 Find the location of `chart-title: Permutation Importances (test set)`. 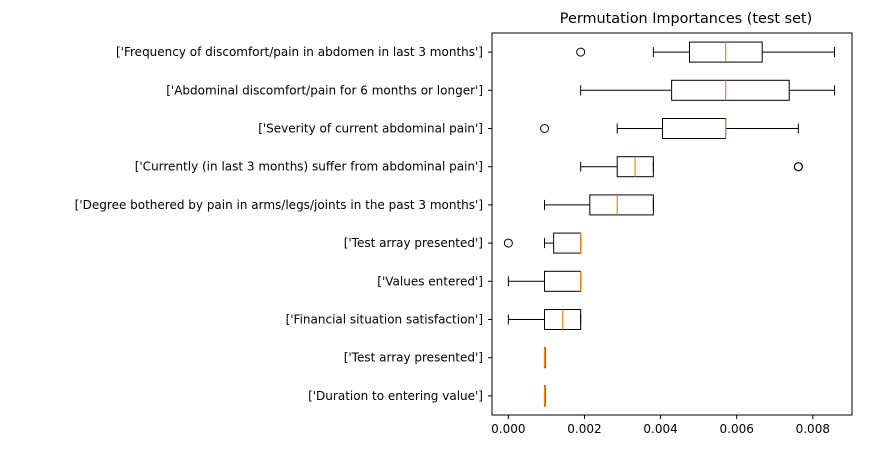

chart-title: Permutation Importances (test set) is located at coordinates (686, 19).